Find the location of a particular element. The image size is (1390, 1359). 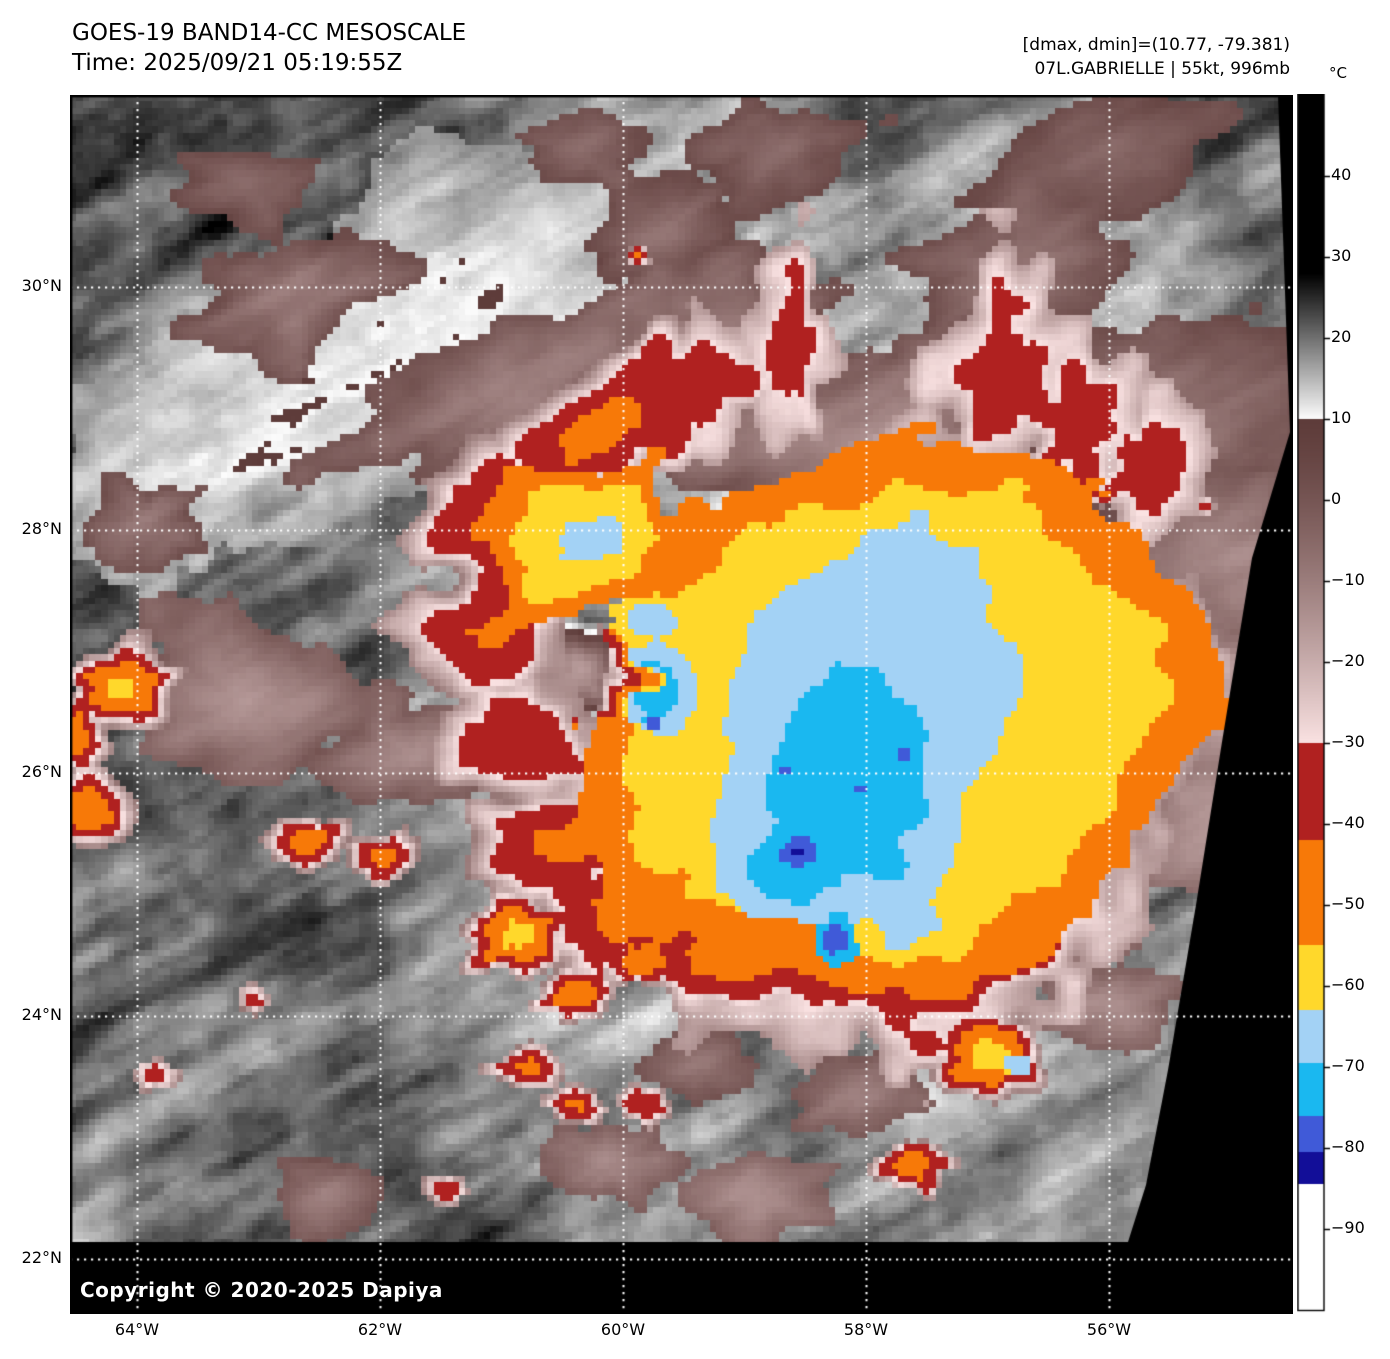

lon-tick-label: 62°W is located at coordinates (380, 1329).